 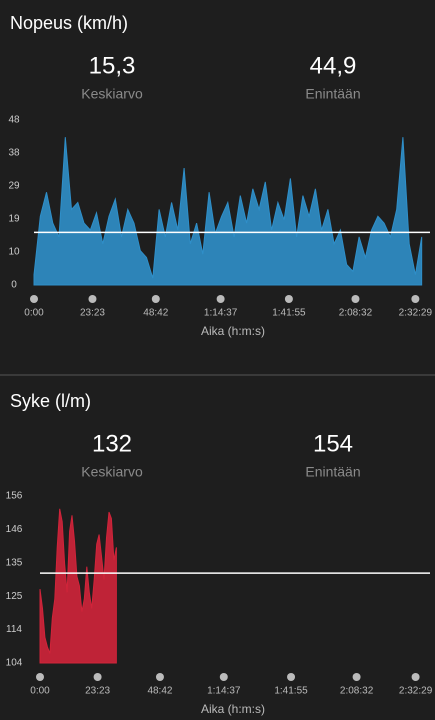 I want to click on y-tick-label: 114, so click(x=14, y=629).